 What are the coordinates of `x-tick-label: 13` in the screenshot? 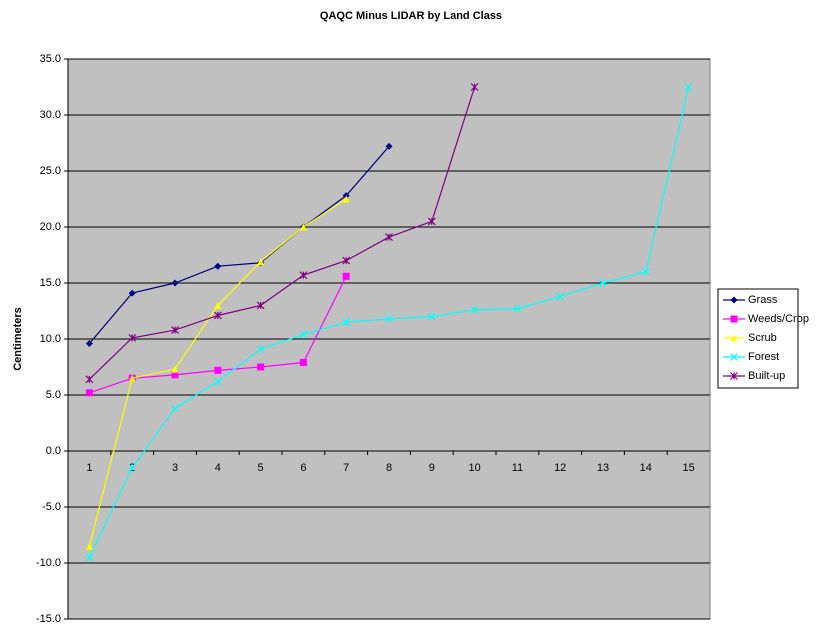 It's located at (603, 468).